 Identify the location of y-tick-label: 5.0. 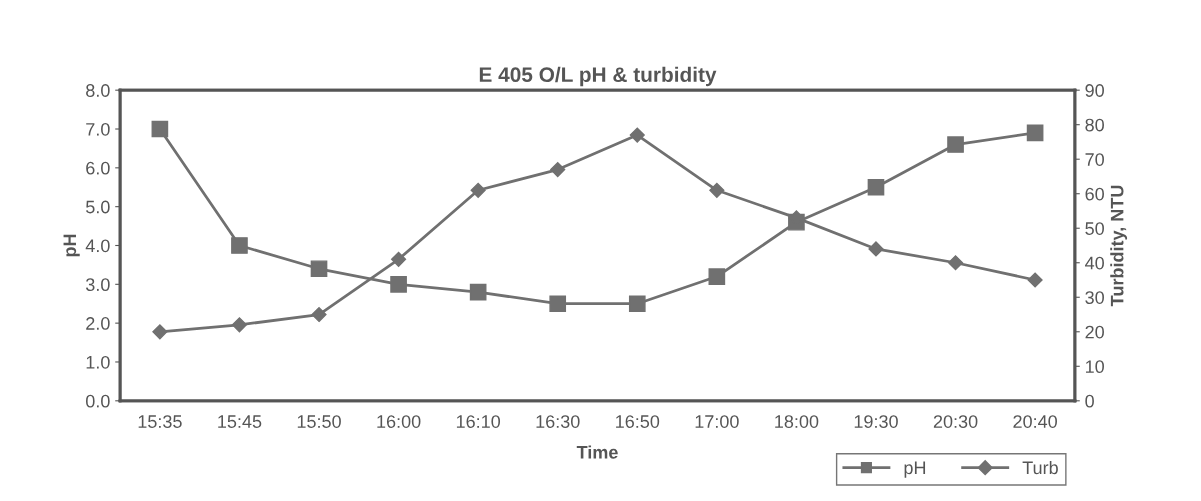
(98, 207).